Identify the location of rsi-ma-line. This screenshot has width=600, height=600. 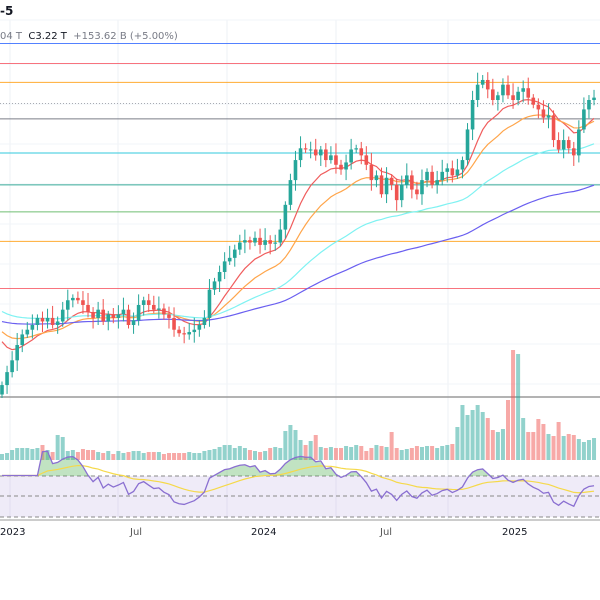
(298, 479).